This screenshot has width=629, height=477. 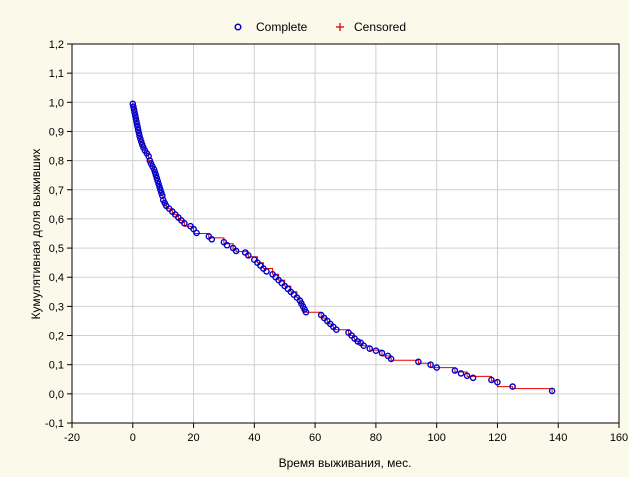 I want to click on y-tick-label: 0,8, so click(x=56, y=162).